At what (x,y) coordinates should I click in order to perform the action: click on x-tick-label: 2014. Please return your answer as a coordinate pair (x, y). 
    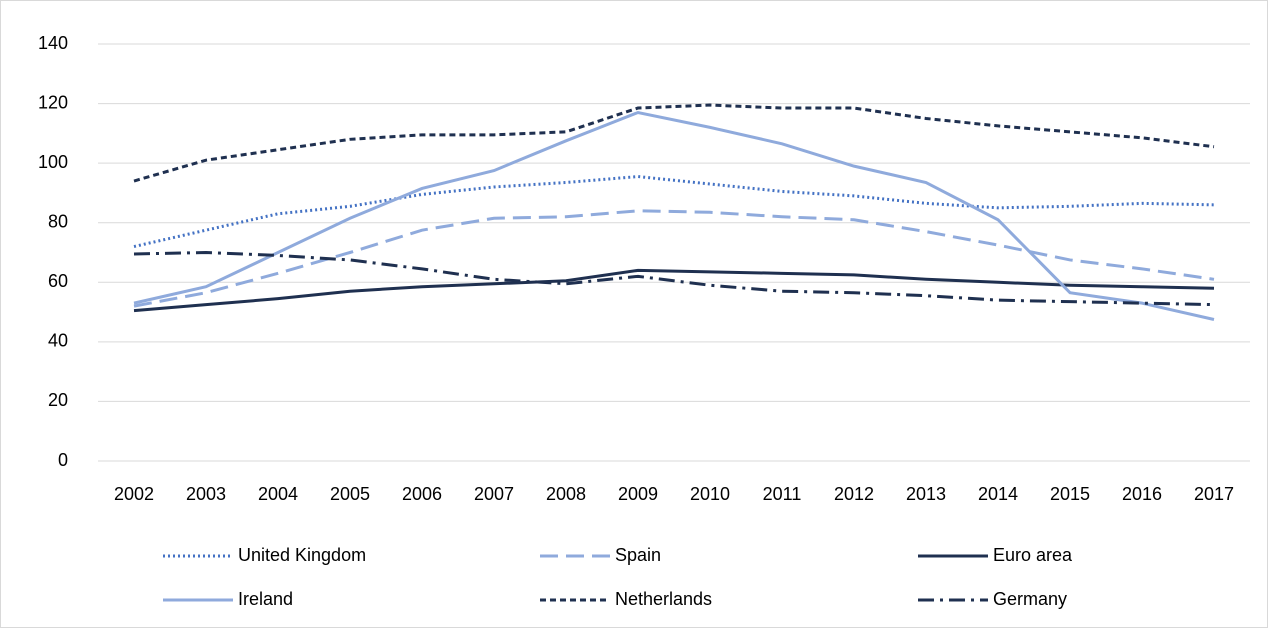
    Looking at the image, I should click on (998, 494).